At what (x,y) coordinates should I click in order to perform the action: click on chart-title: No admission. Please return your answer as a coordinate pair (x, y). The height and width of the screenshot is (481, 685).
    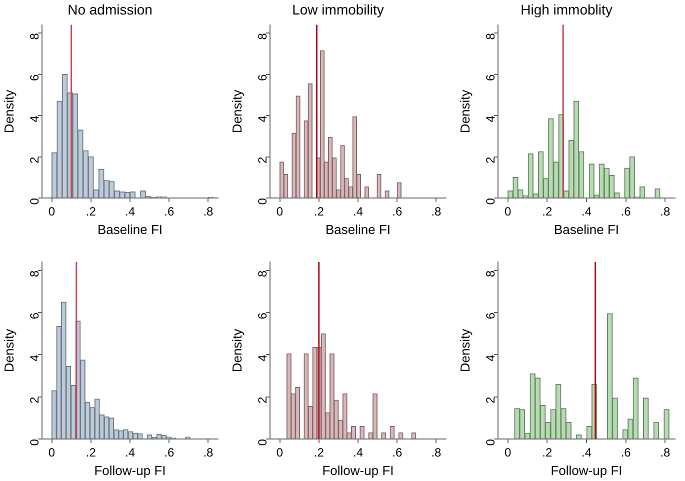
    Looking at the image, I should click on (110, 9).